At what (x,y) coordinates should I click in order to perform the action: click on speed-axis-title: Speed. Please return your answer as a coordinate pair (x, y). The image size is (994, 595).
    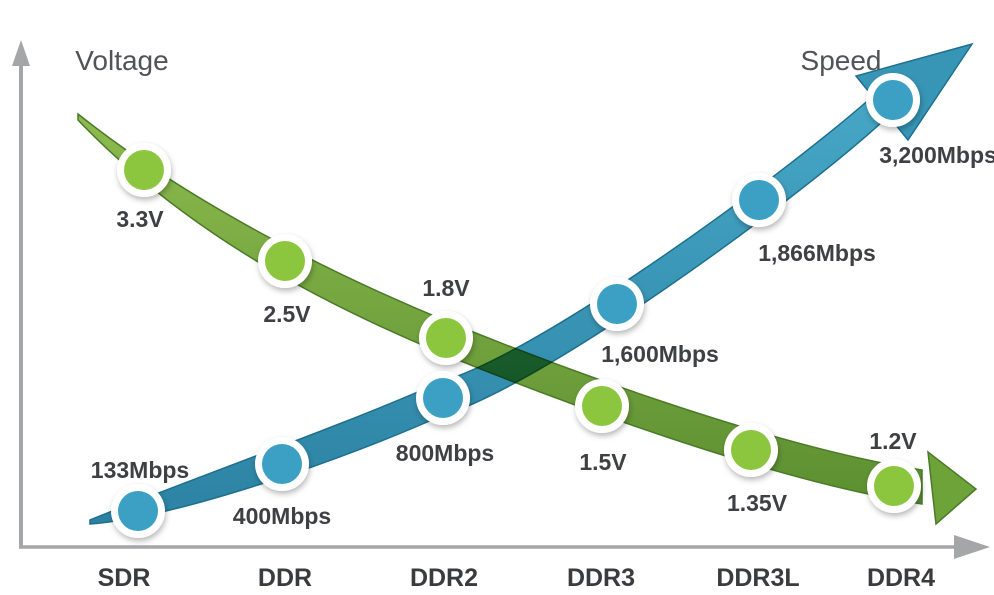
    Looking at the image, I should click on (841, 60).